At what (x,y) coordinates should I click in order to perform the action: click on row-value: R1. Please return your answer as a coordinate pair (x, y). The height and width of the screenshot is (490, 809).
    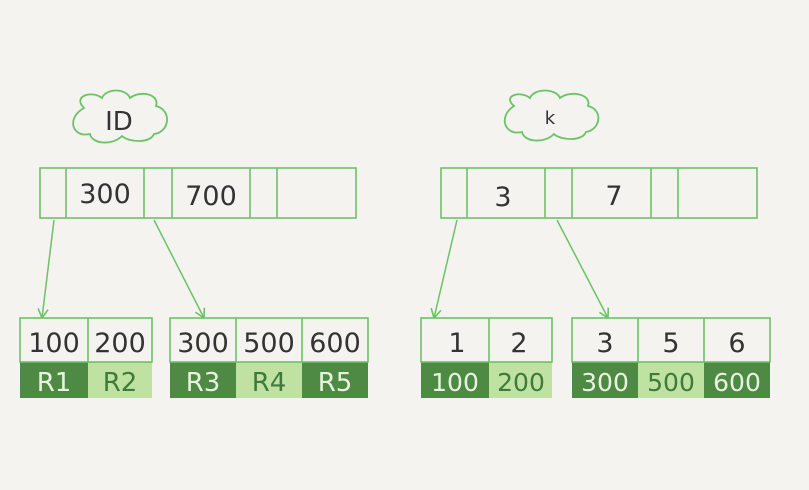
    Looking at the image, I should click on (54, 383).